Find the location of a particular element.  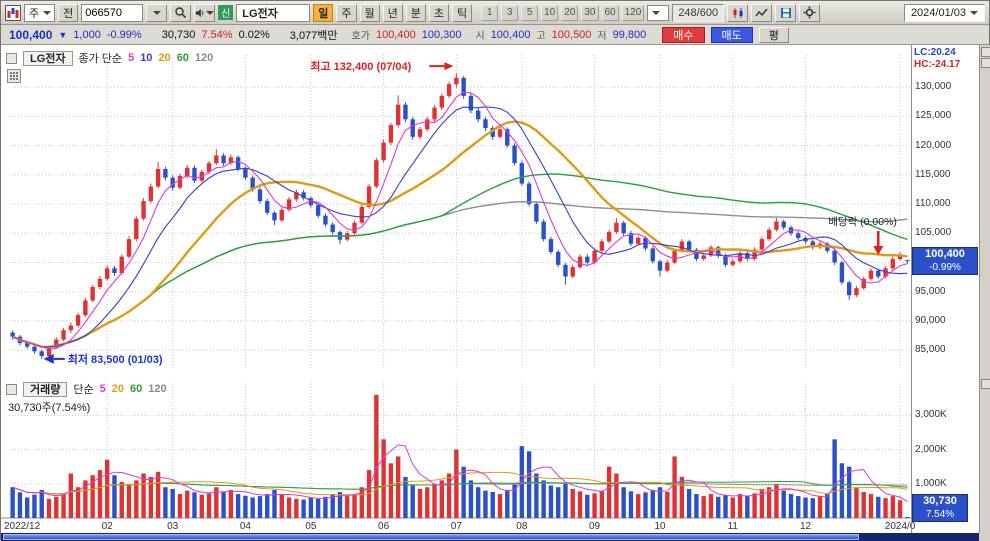

timeframe-month-button: 월 is located at coordinates (369, 12).